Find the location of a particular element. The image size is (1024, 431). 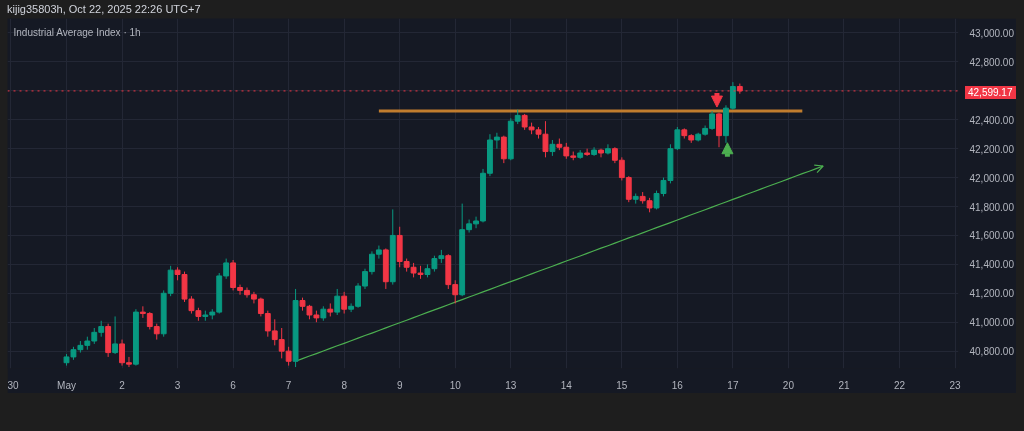

y-tick-label: 40,800.00 is located at coordinates (992, 352).